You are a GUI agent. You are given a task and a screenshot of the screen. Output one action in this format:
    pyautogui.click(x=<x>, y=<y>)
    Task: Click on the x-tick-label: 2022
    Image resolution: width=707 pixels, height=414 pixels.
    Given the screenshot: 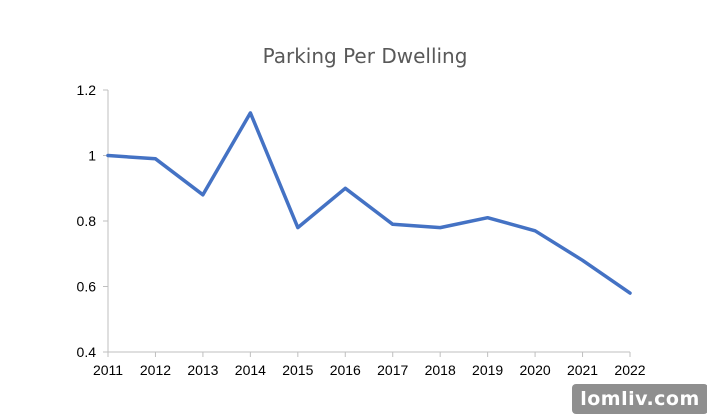 What is the action you would take?
    pyautogui.click(x=629, y=370)
    